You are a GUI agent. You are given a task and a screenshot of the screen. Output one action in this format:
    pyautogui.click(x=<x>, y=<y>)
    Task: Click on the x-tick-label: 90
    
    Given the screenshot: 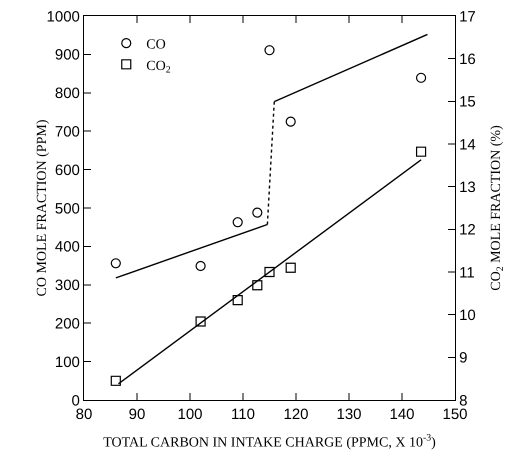 What is the action you would take?
    pyautogui.click(x=137, y=415)
    